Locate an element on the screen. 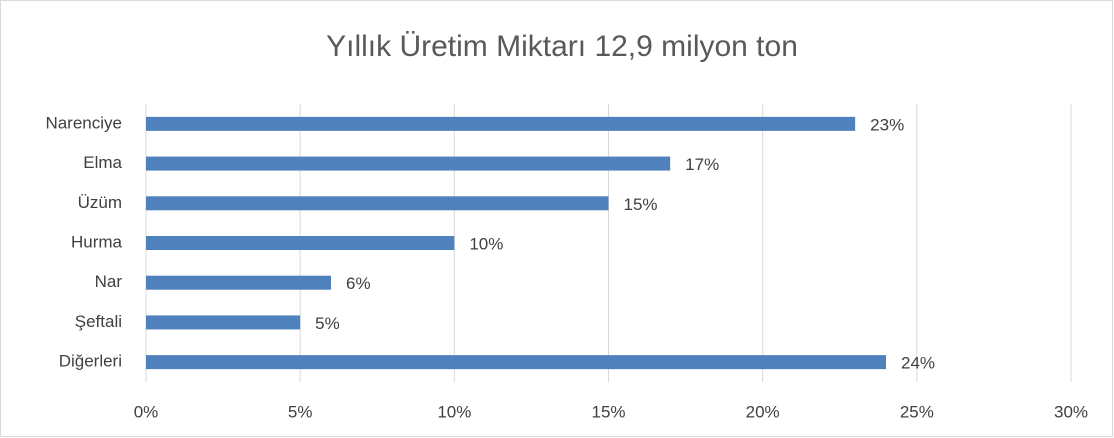 Image resolution: width=1114 pixels, height=438 pixels. chart-title: Yıllık Üretim Miktarı 12,9 milyon ton is located at coordinates (562, 46).